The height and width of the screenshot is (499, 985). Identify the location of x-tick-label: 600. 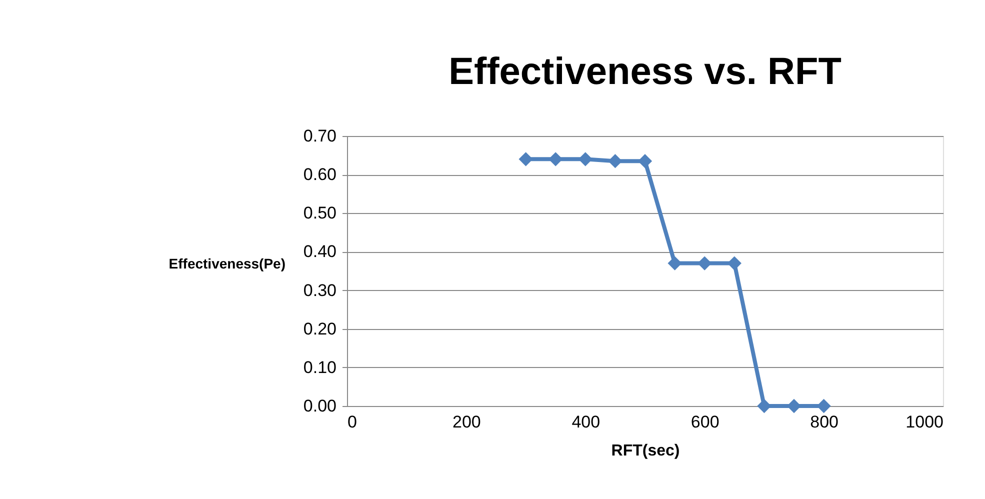
(705, 422).